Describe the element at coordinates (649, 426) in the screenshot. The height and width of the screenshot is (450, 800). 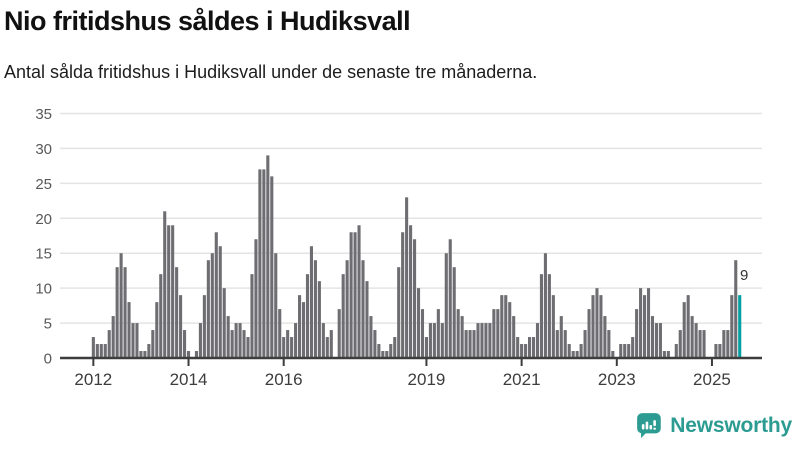
I see `newsworthy-logo-icon` at that location.